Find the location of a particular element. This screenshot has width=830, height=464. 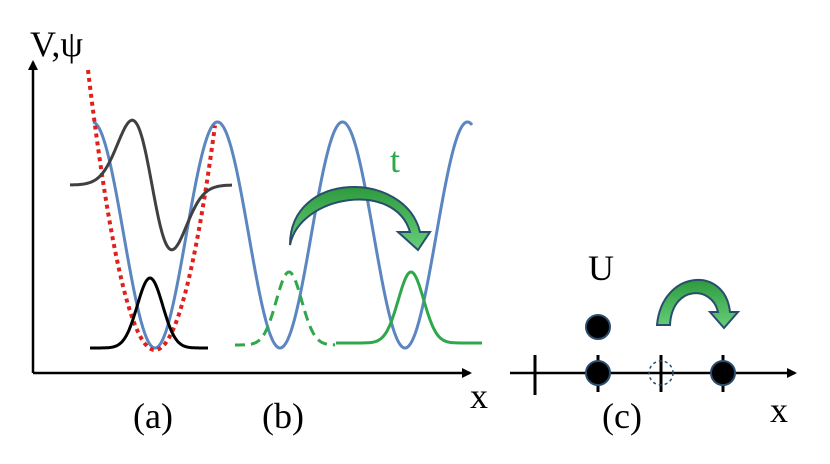

panel-label: (a) is located at coordinates (153, 416).